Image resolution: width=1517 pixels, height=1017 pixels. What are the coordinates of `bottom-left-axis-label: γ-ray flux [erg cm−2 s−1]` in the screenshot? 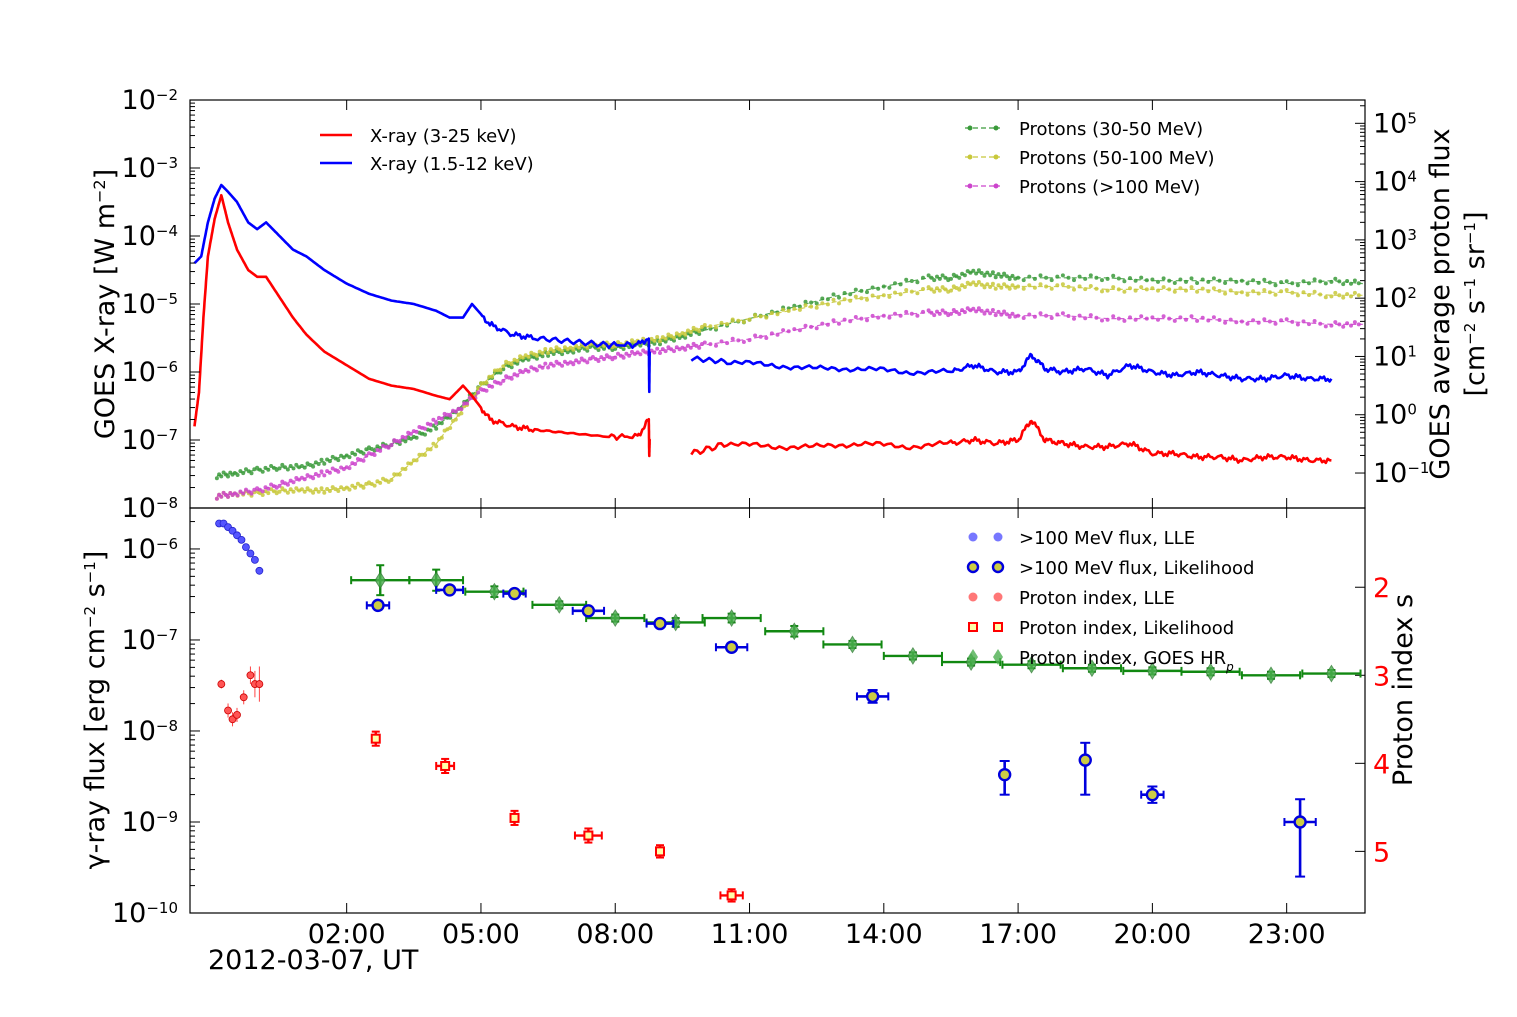 It's located at (95, 710).